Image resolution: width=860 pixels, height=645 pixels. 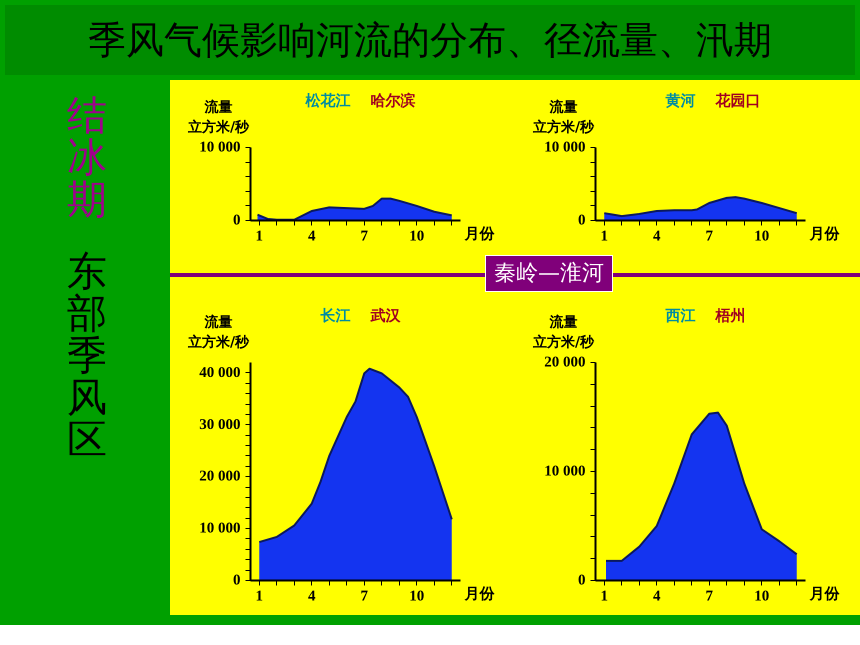 I want to click on y-tick-label: 40 000, so click(x=219, y=372).